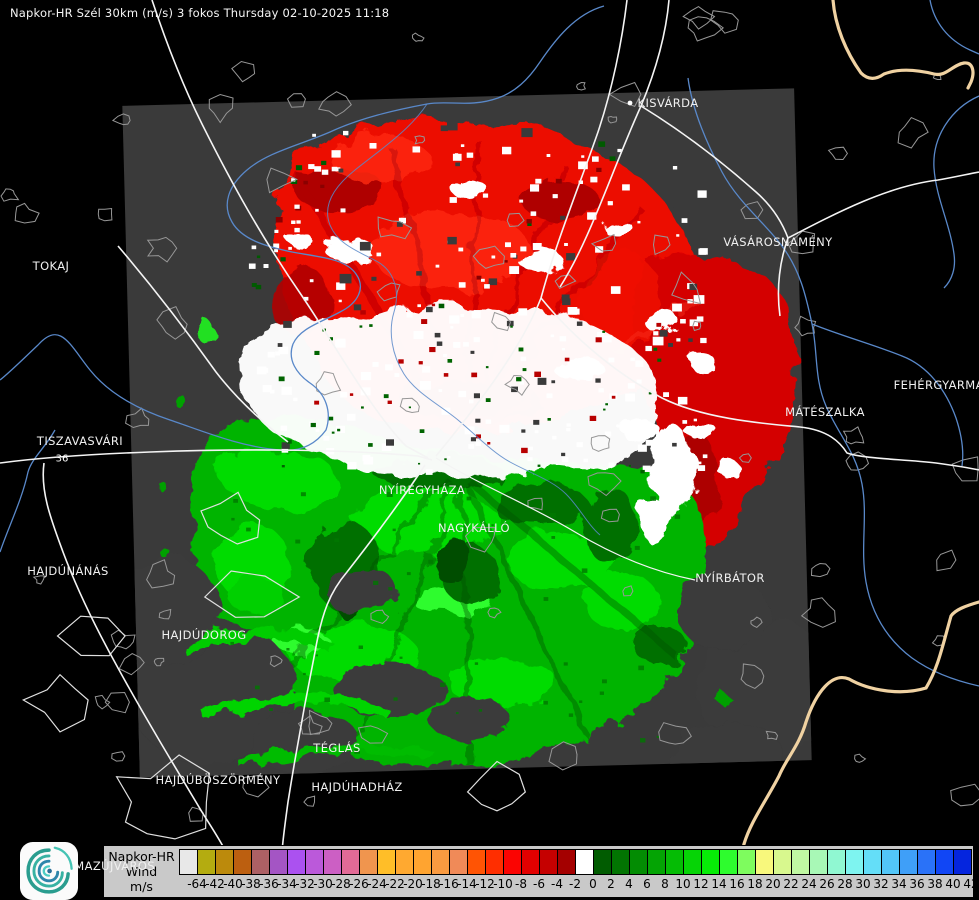 The height and width of the screenshot is (900, 979). Describe the element at coordinates (197, 884) in the screenshot. I see `legend-tick-label: -64` at that location.